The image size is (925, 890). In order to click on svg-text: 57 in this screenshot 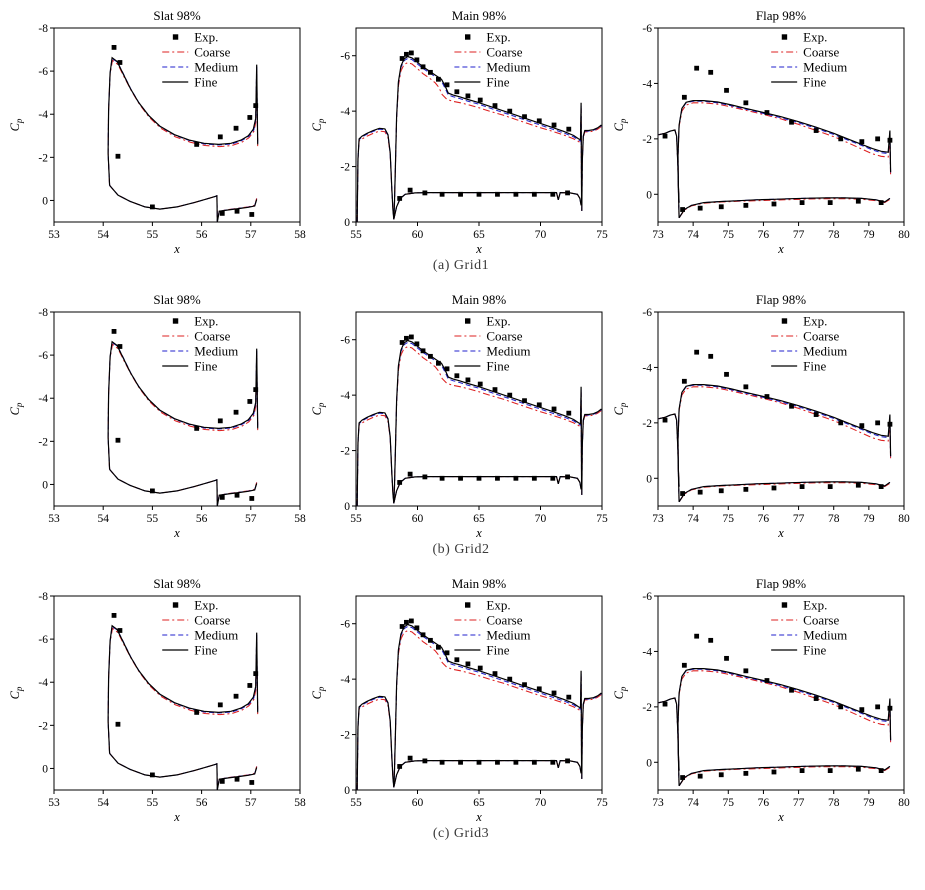, I will do `click(251, 235)`.